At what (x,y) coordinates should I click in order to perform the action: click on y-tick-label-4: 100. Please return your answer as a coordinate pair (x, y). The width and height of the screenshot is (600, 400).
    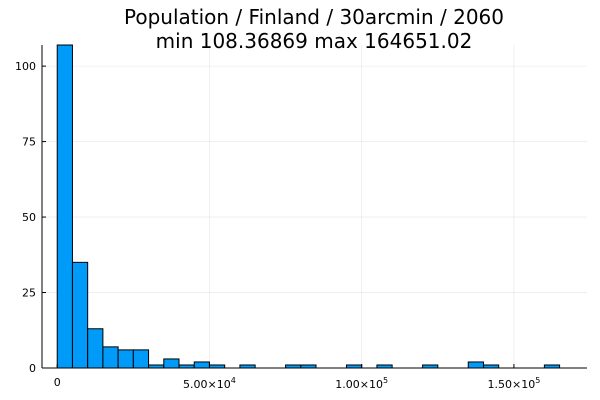
    Looking at the image, I should click on (25, 66).